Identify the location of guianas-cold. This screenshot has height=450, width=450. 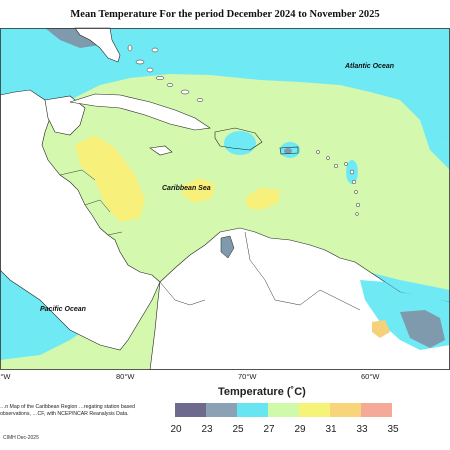
(422, 329).